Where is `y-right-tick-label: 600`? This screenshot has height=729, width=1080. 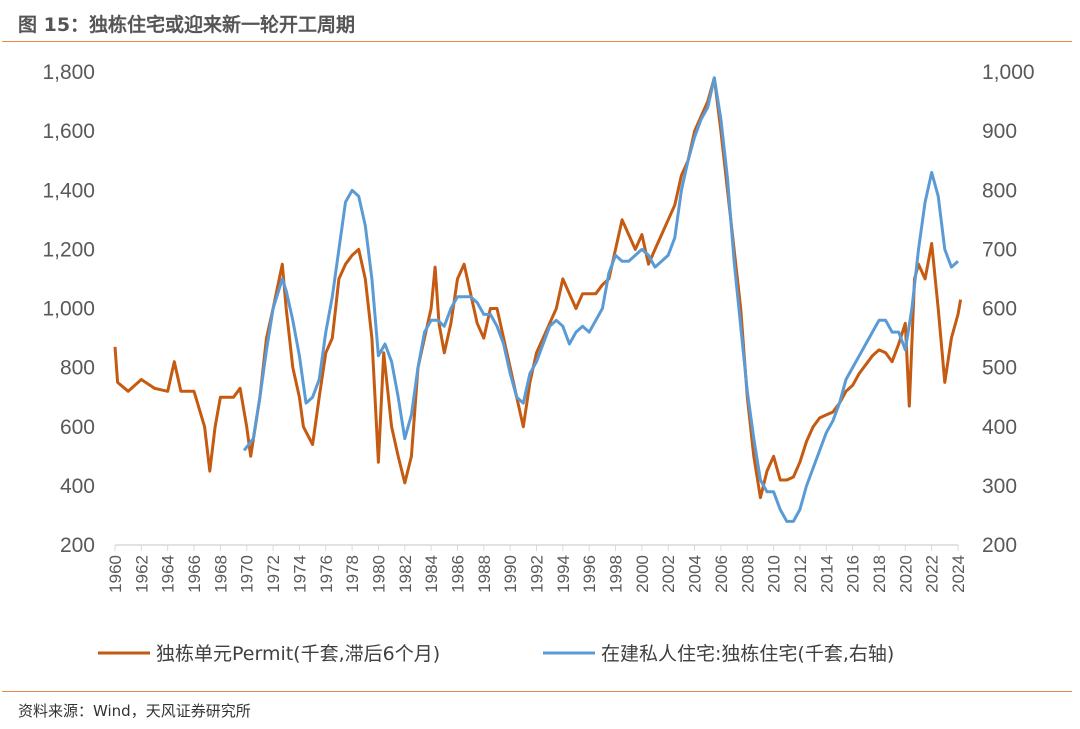
y-right-tick-label: 600 is located at coordinates (999, 309).